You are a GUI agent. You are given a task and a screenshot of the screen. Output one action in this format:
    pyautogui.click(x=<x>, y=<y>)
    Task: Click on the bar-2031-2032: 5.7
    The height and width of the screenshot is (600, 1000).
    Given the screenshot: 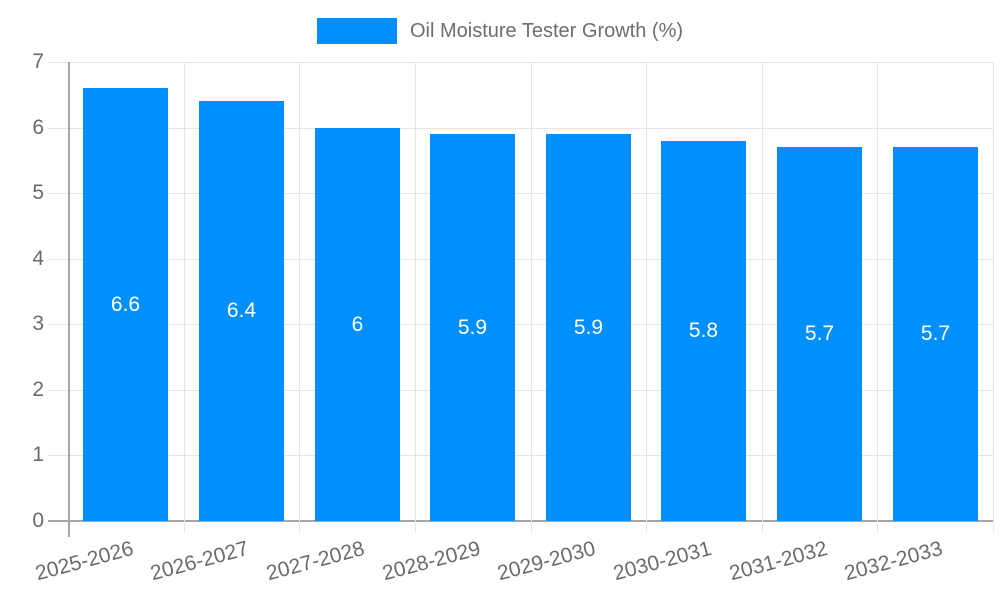 What is the action you would take?
    pyautogui.click(x=819, y=334)
    